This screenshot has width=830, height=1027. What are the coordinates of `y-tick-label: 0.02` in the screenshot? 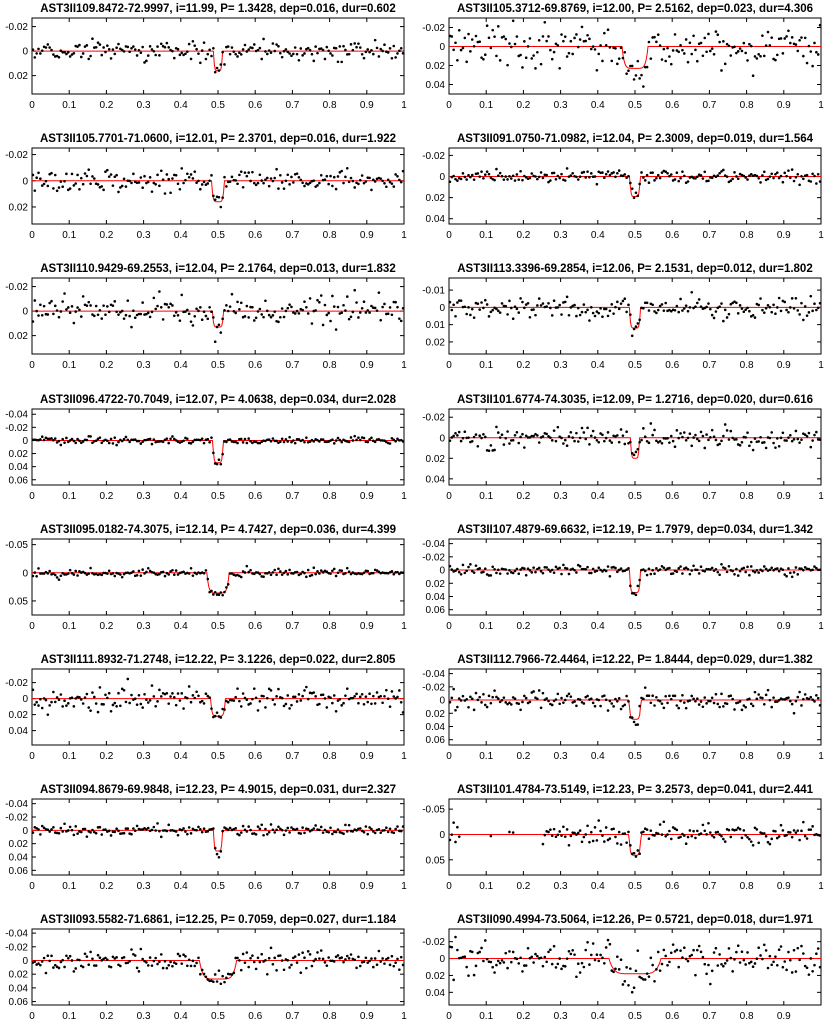 It's located at (436, 459).